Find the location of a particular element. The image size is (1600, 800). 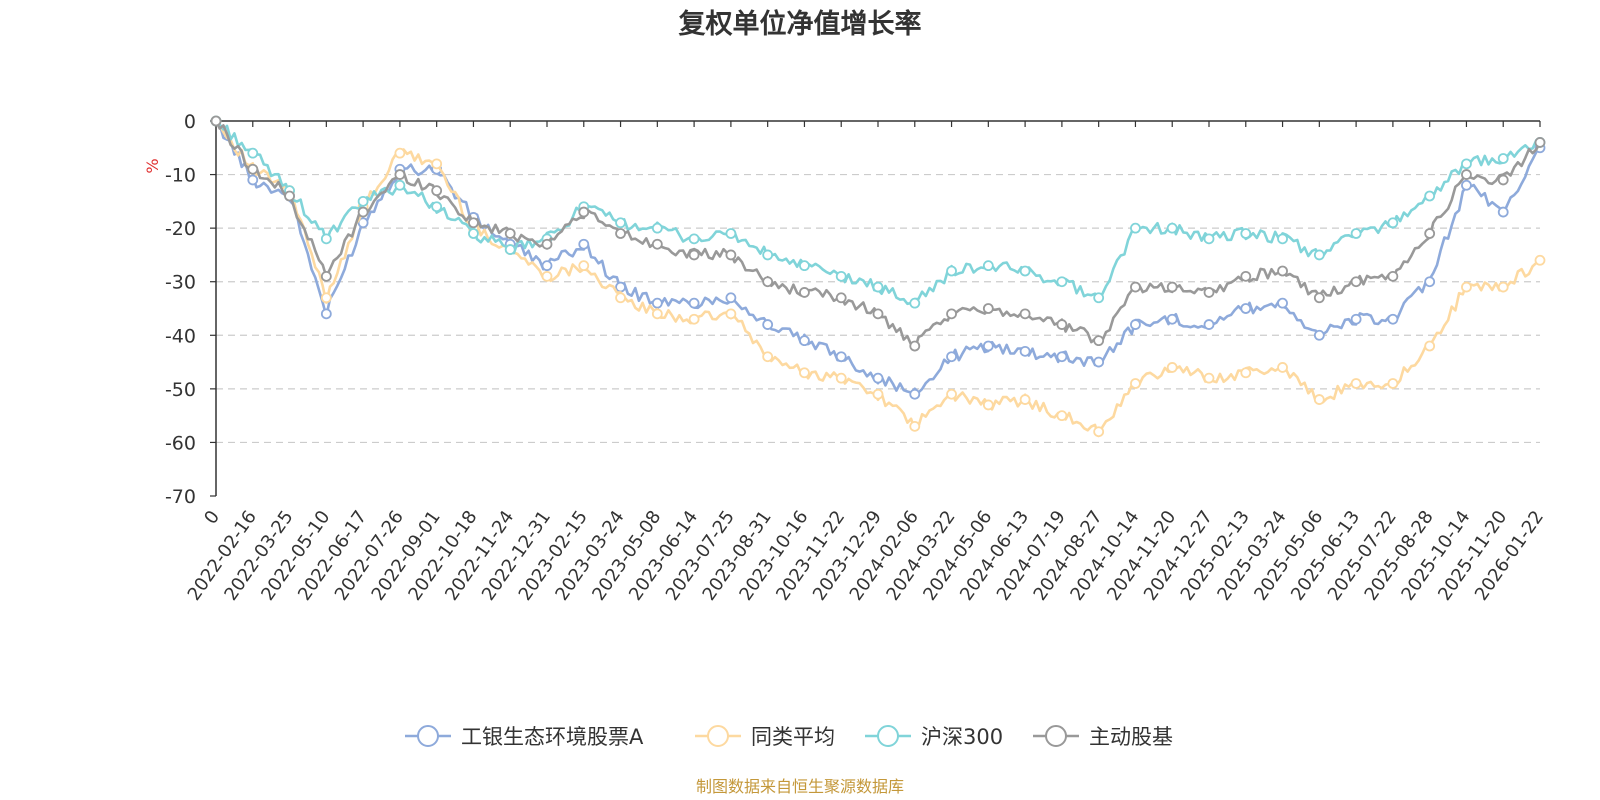

y-tick-label: 0 is located at coordinates (190, 122).